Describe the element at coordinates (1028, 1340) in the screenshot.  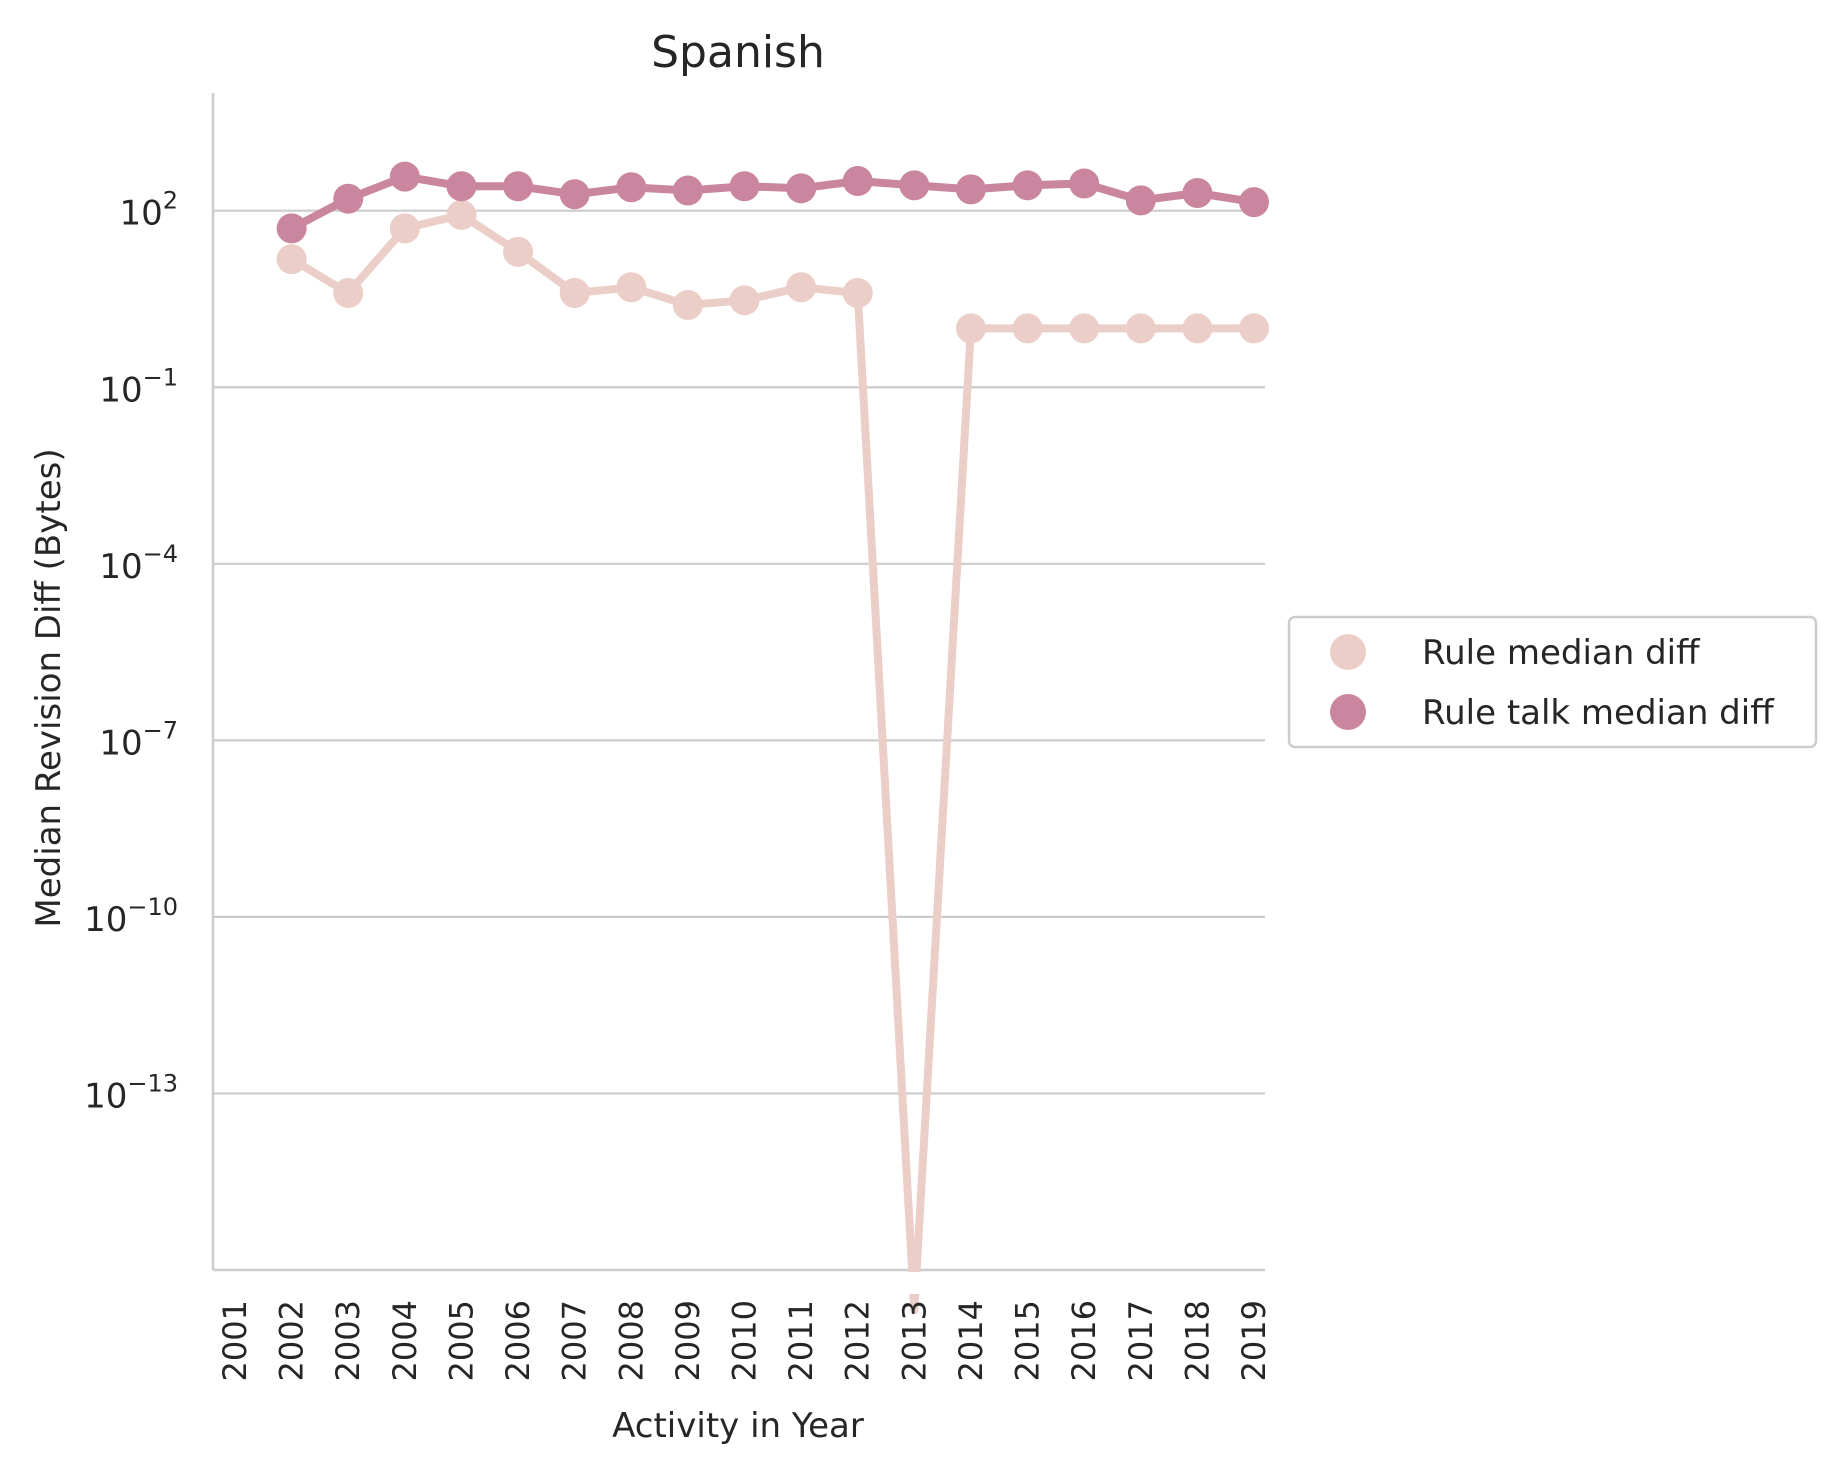
I see `x-tick-label: 2015` at that location.